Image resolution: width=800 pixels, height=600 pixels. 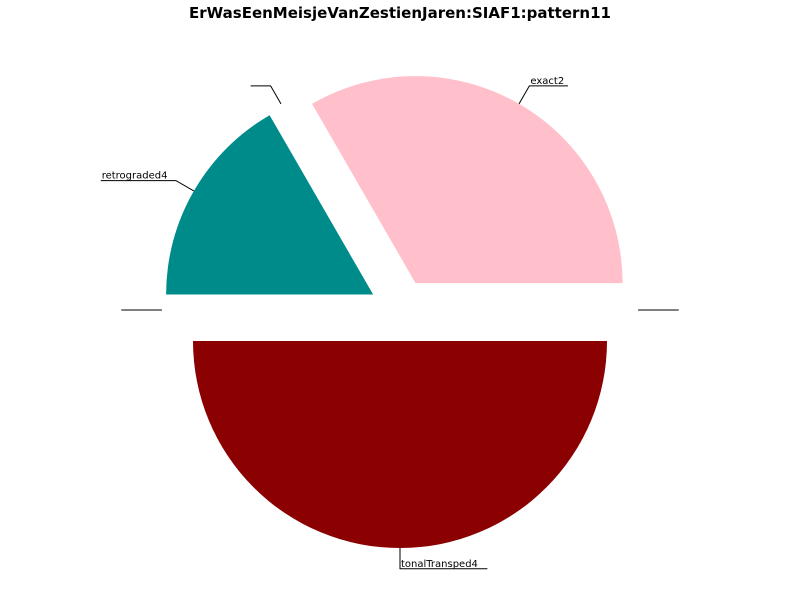 What do you see at coordinates (467, 180) in the screenshot?
I see `slice-exact2` at bounding box center [467, 180].